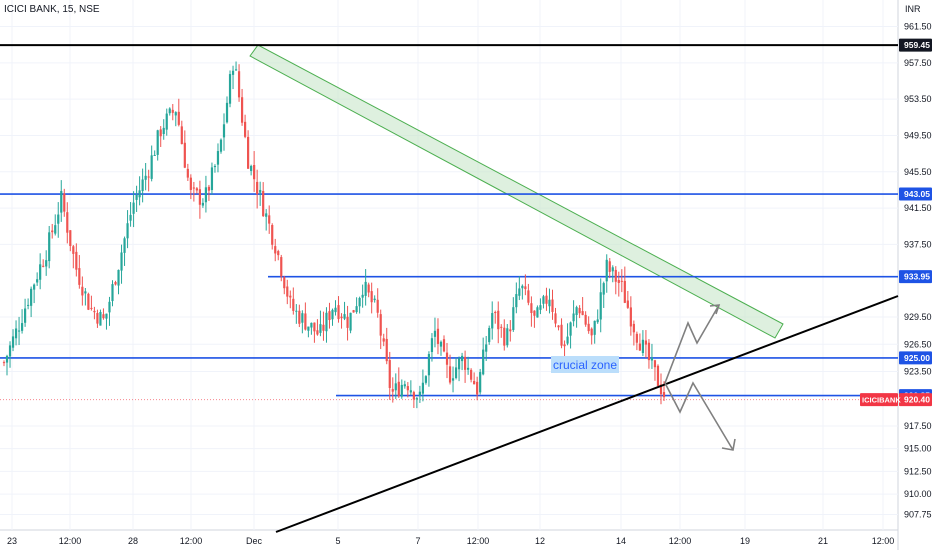 This screenshot has height=550, width=932. I want to click on crucial-zone-annotation: crucial zone, so click(585, 364).